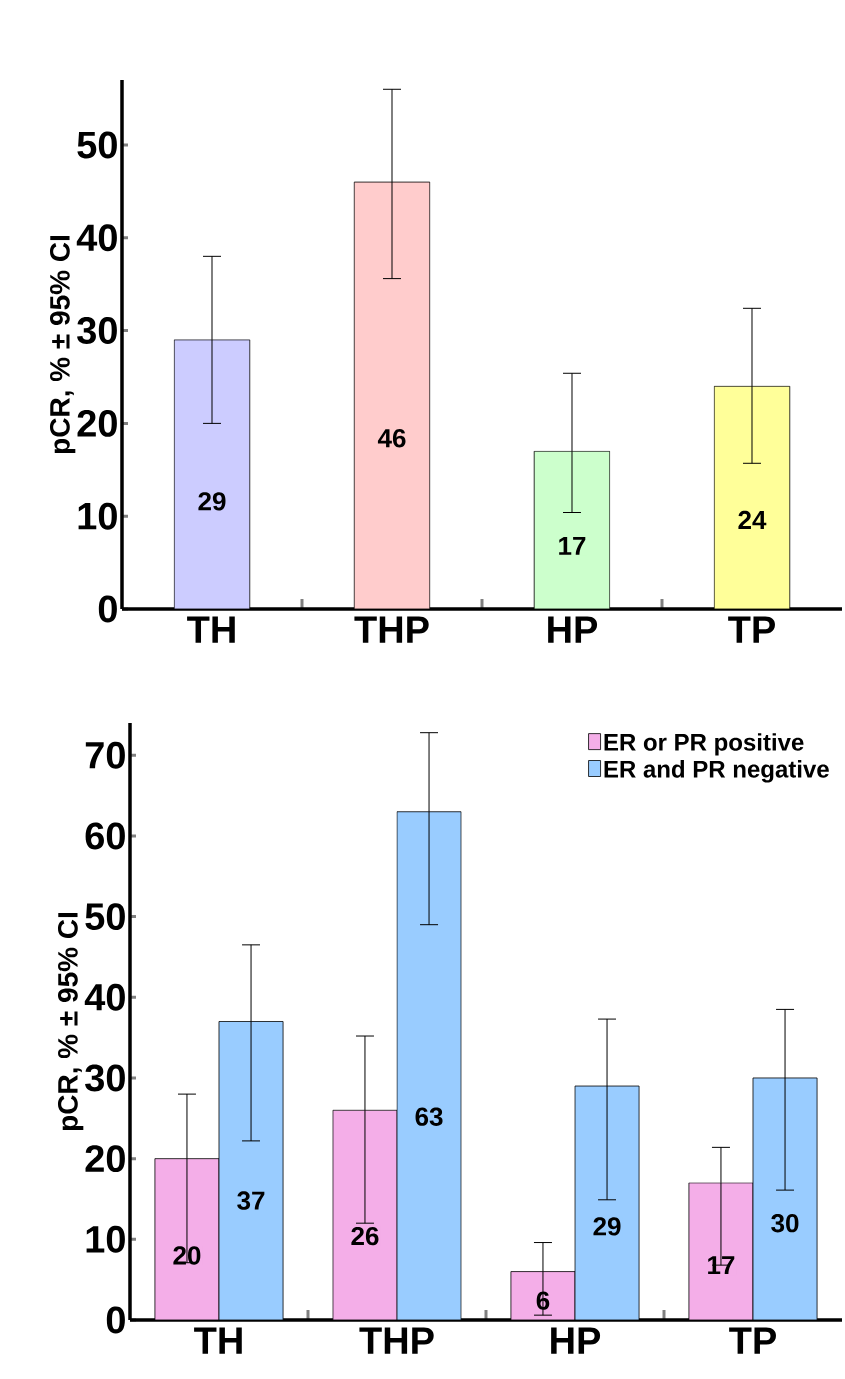 The height and width of the screenshot is (1379, 845). Describe the element at coordinates (572, 545) in the screenshot. I see `data-label: 17` at that location.